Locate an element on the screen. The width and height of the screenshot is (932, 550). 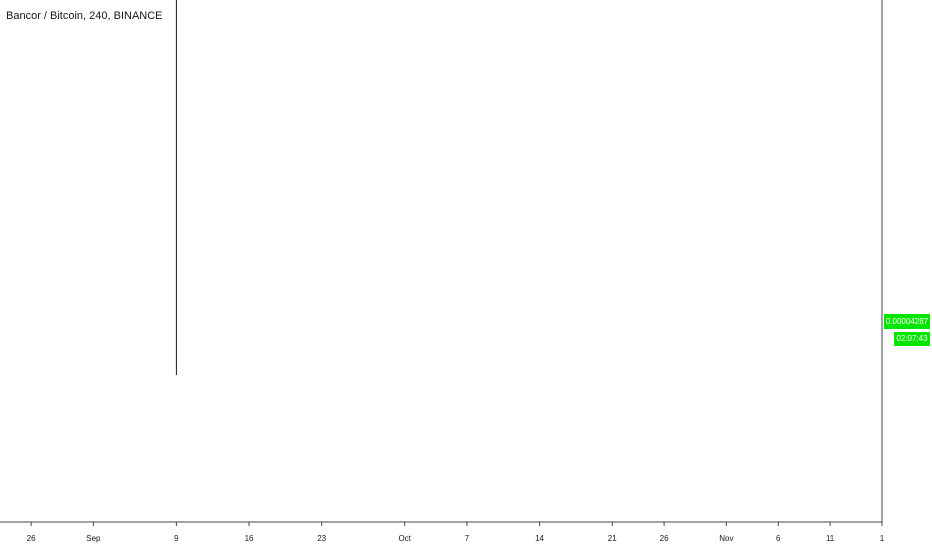
time-tick-label: Nov is located at coordinates (726, 538).